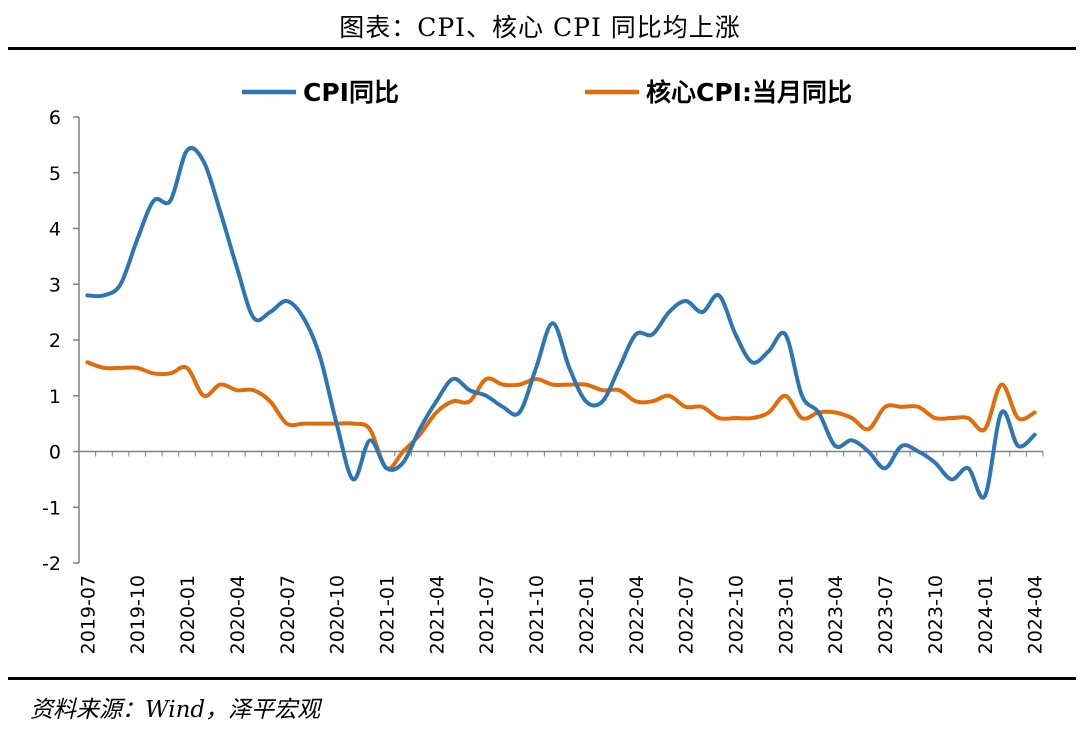  I want to click on y-tick-label: 3, so click(55, 285).